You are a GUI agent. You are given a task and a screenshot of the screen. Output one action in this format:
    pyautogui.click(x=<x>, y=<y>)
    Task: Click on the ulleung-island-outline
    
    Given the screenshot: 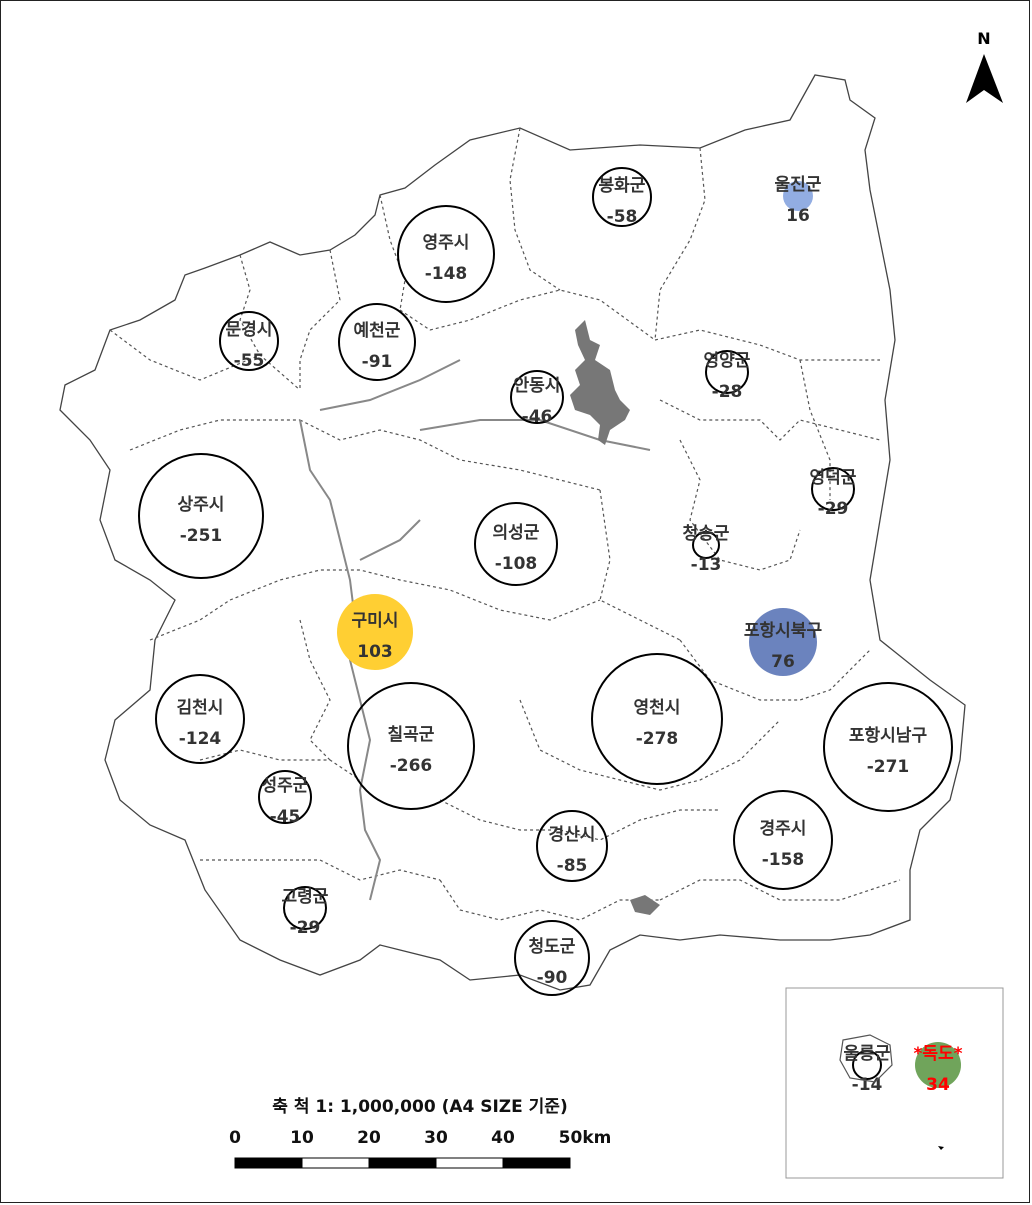 What is the action you would take?
    pyautogui.click(x=866, y=1058)
    